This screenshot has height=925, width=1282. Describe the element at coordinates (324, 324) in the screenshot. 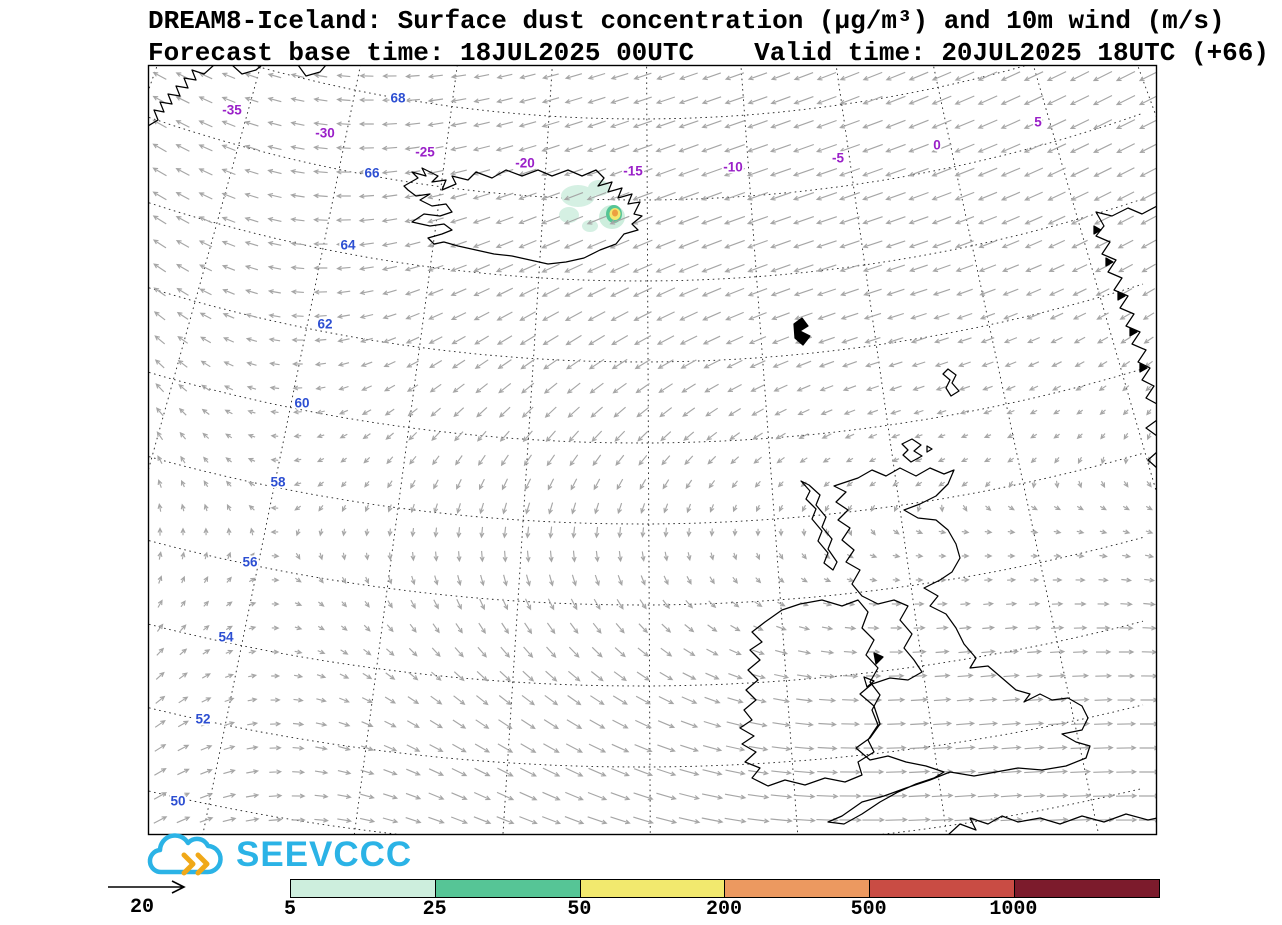

I see `latitude-label: 62` at that location.